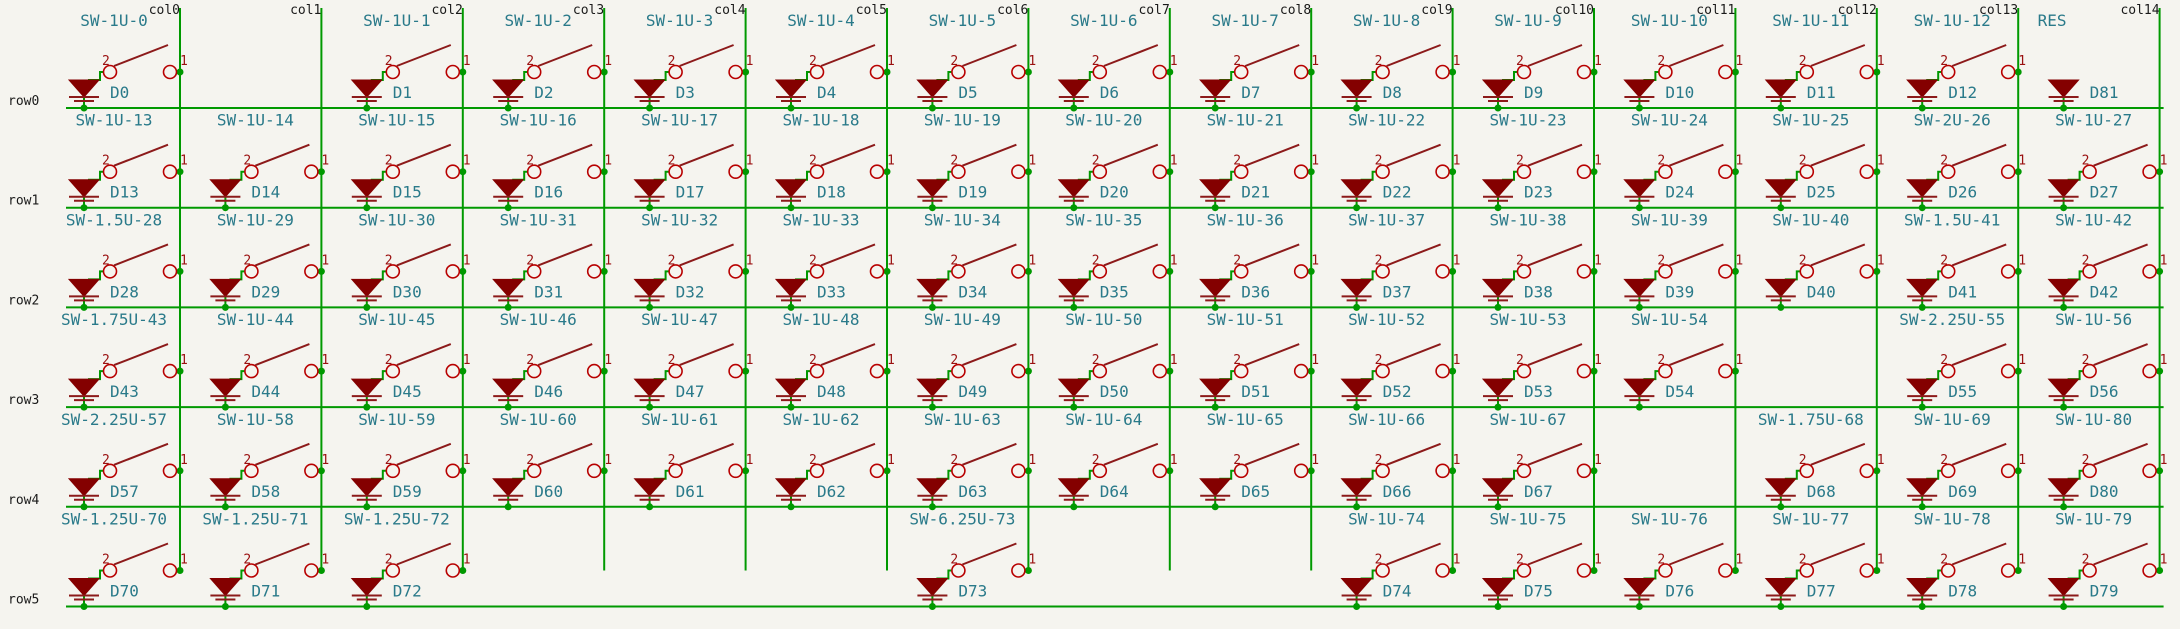 Image resolution: width=2180 pixels, height=629 pixels. I want to click on switch-reference-label: SW-1.25U-72, so click(397, 519).